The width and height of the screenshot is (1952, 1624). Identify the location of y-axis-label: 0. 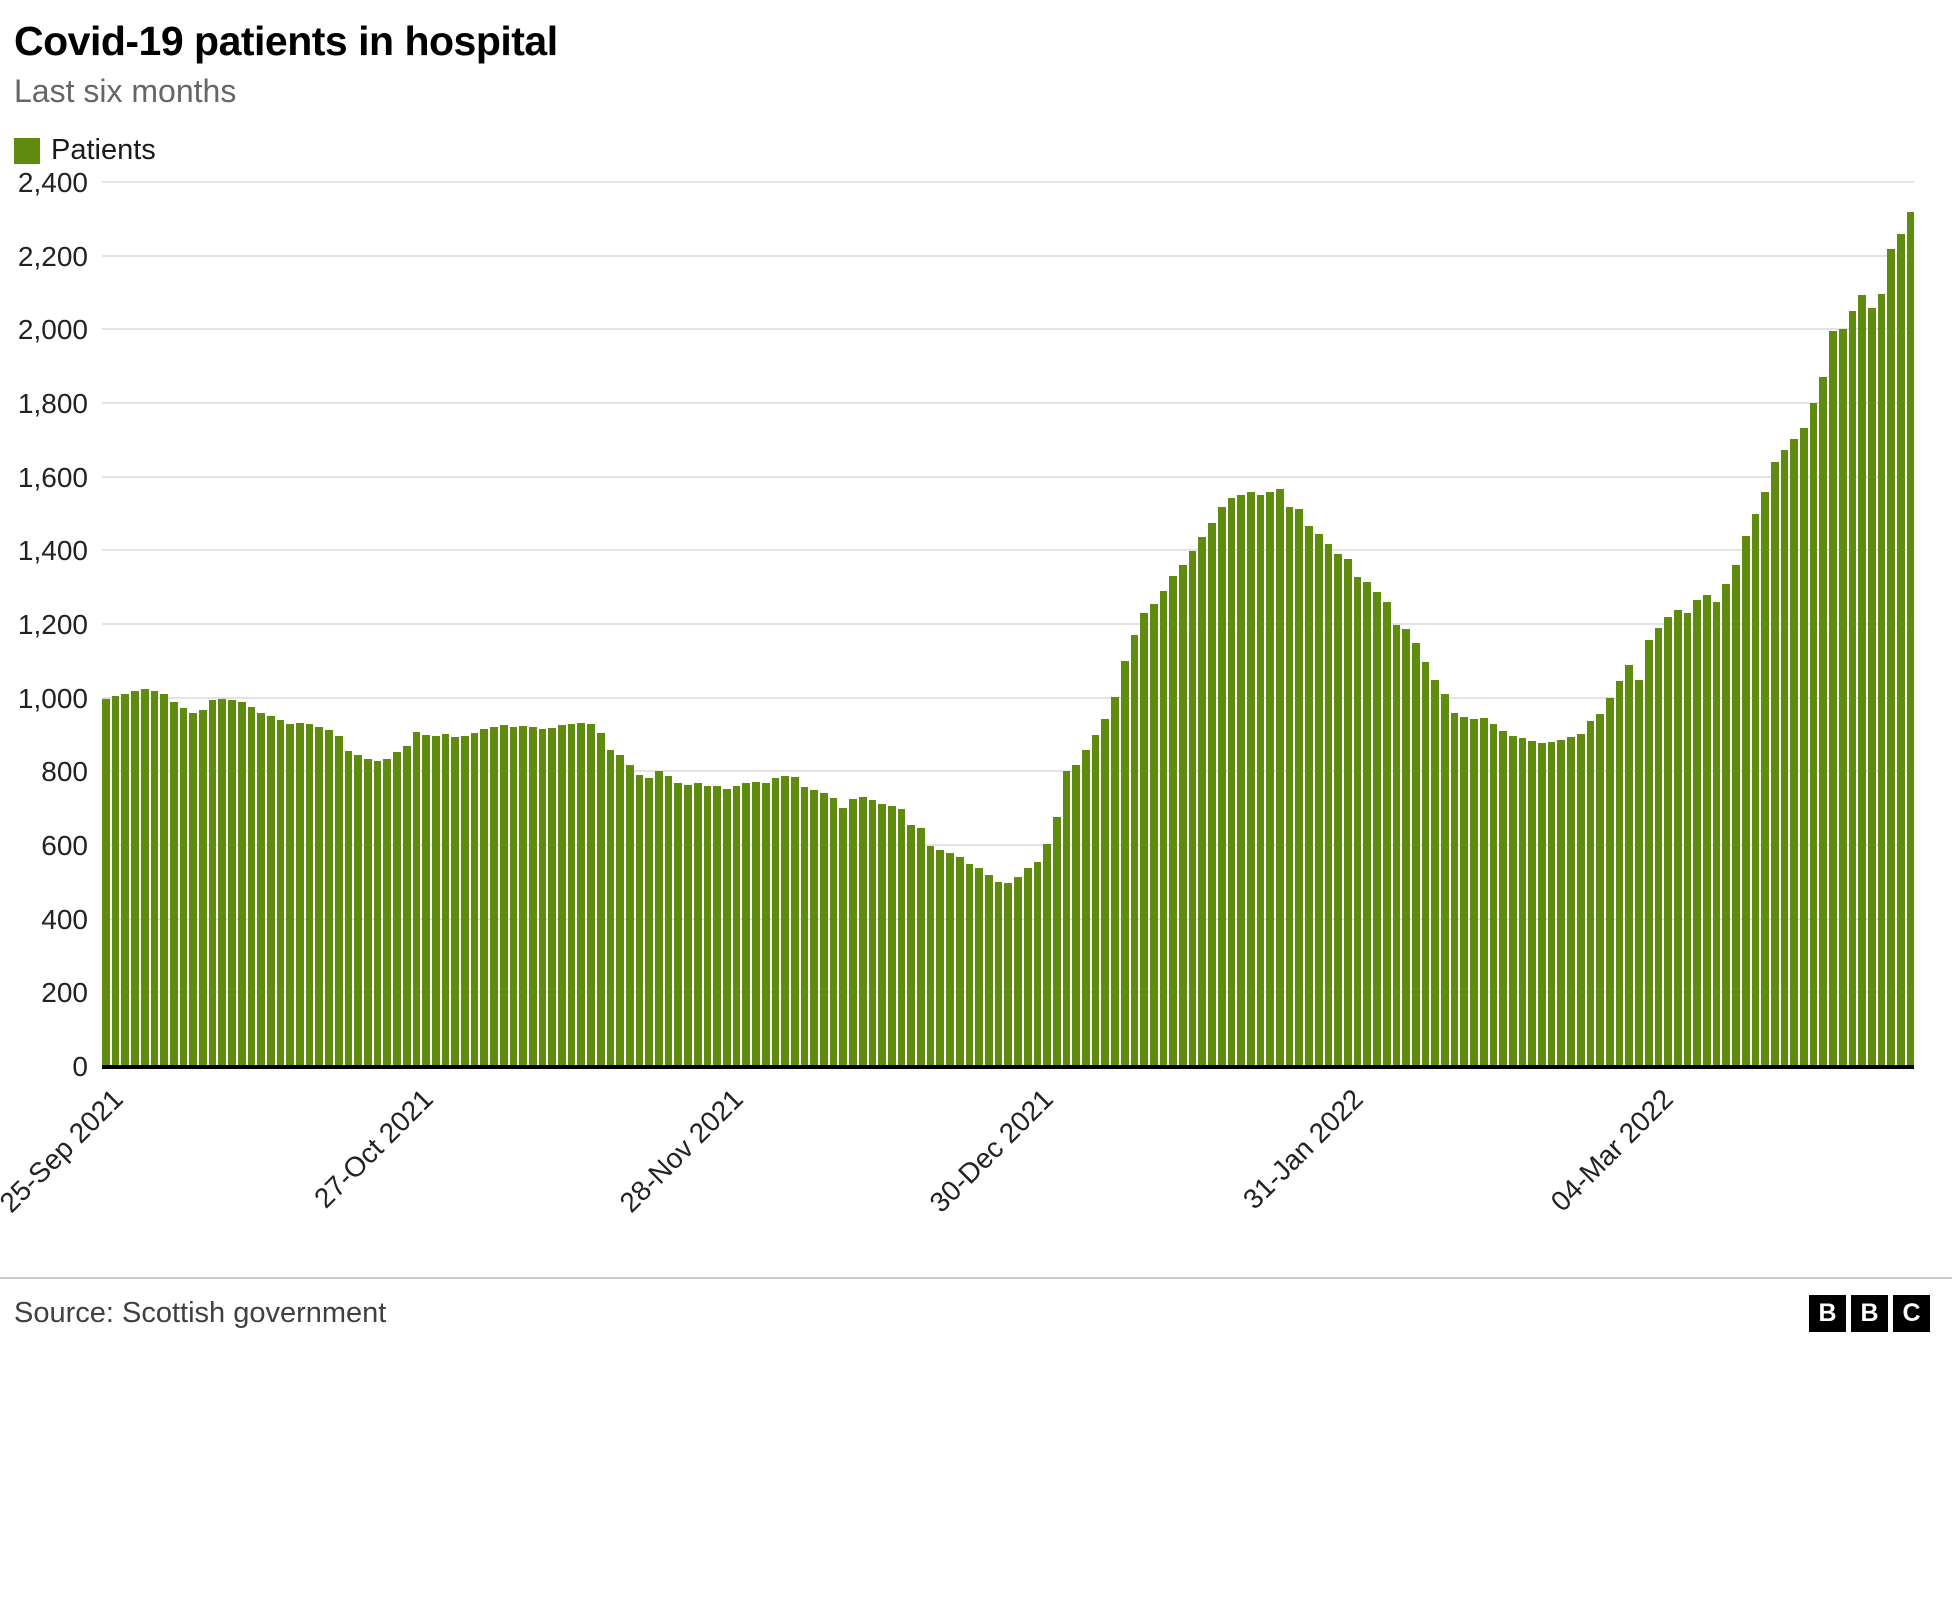
(80, 1066).